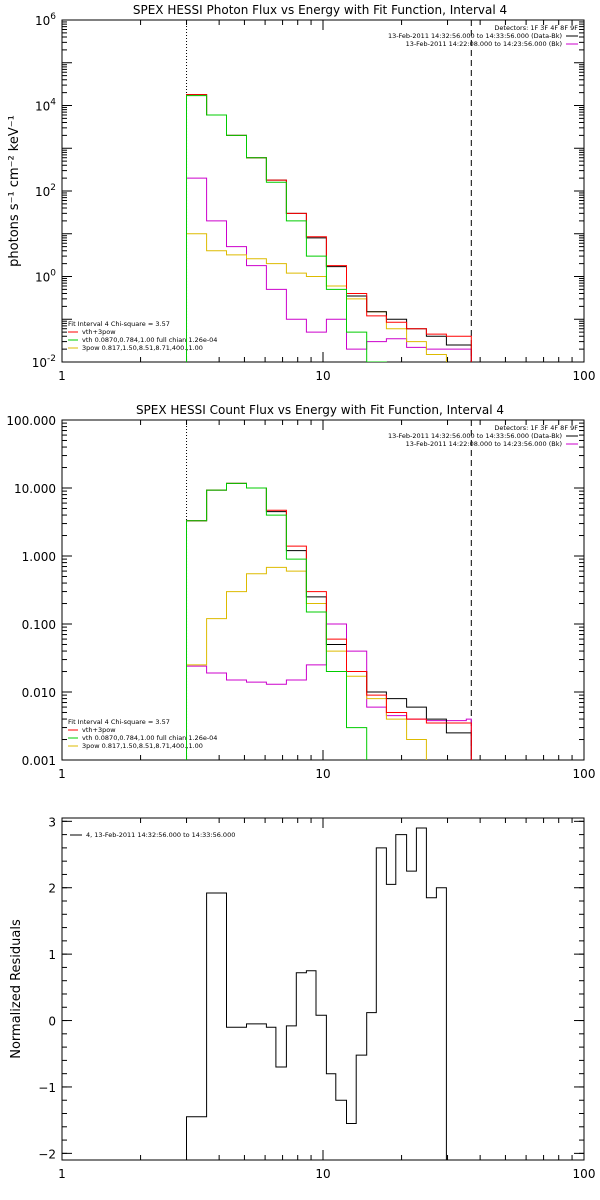 This screenshot has width=600, height=1200. Describe the element at coordinates (16, 989) in the screenshot. I see `y-axis-label: Normalized Residuals` at that location.